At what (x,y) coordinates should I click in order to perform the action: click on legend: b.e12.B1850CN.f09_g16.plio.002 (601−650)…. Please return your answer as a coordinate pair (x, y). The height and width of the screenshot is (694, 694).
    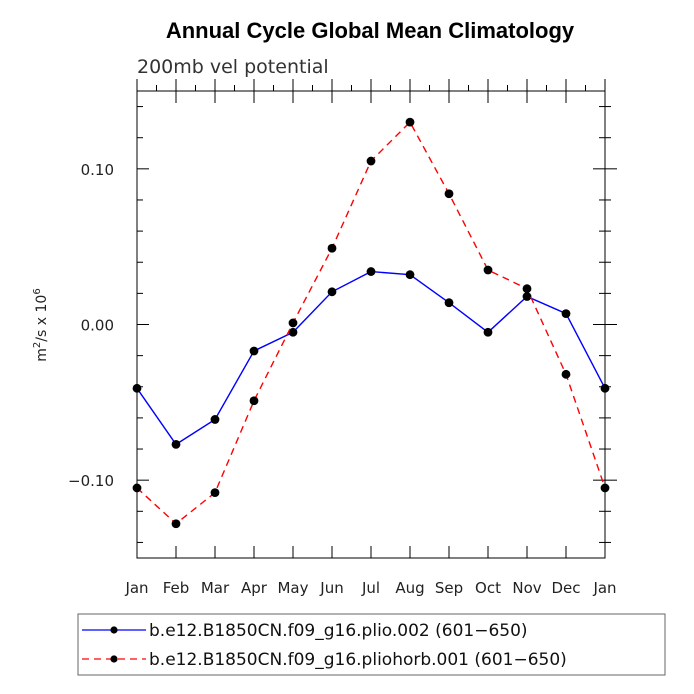
    Looking at the image, I should click on (371, 644).